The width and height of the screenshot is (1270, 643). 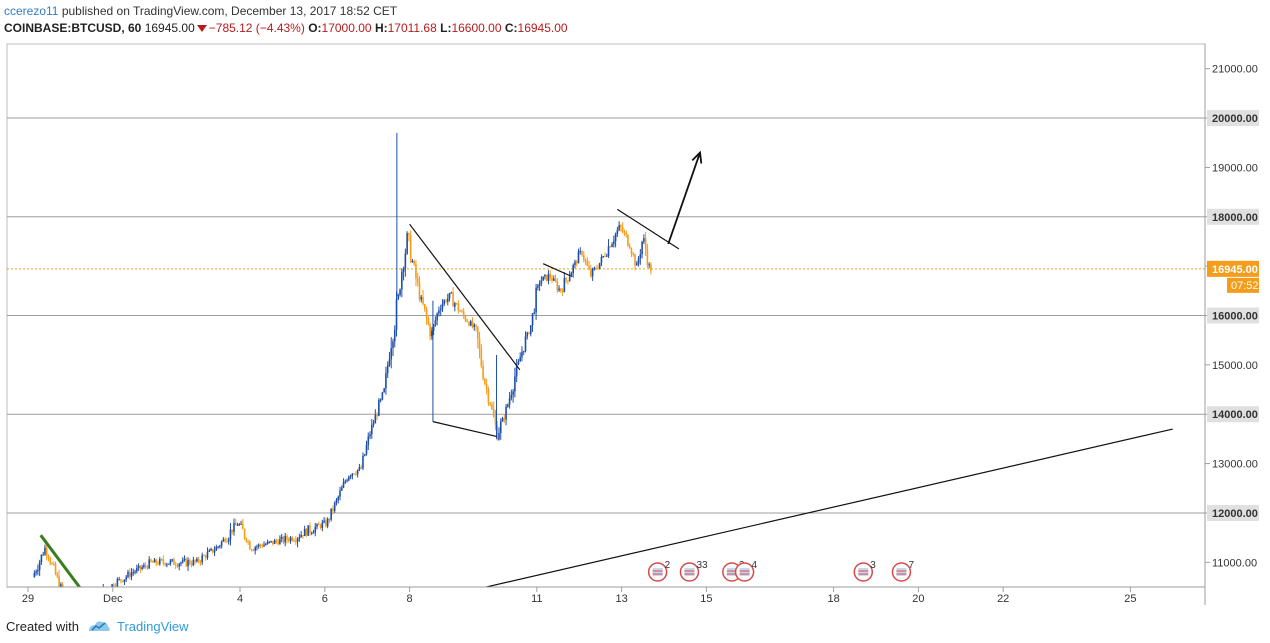 What do you see at coordinates (1233, 268) in the screenshot?
I see `current-price-box` at bounding box center [1233, 268].